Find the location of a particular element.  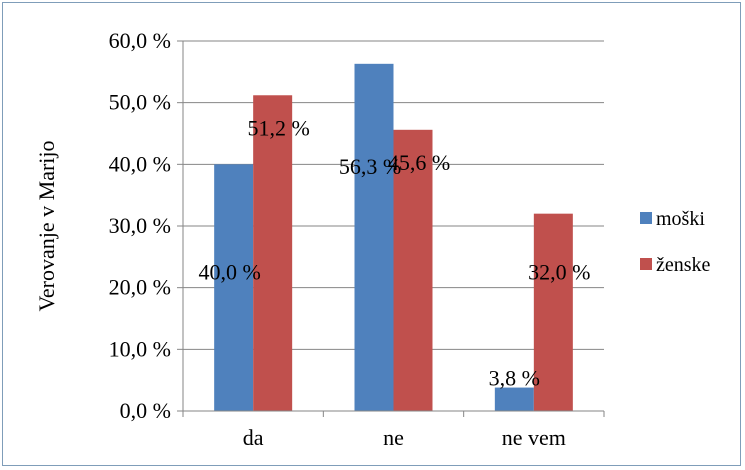

x-tick-label: ne vem is located at coordinates (534, 437).